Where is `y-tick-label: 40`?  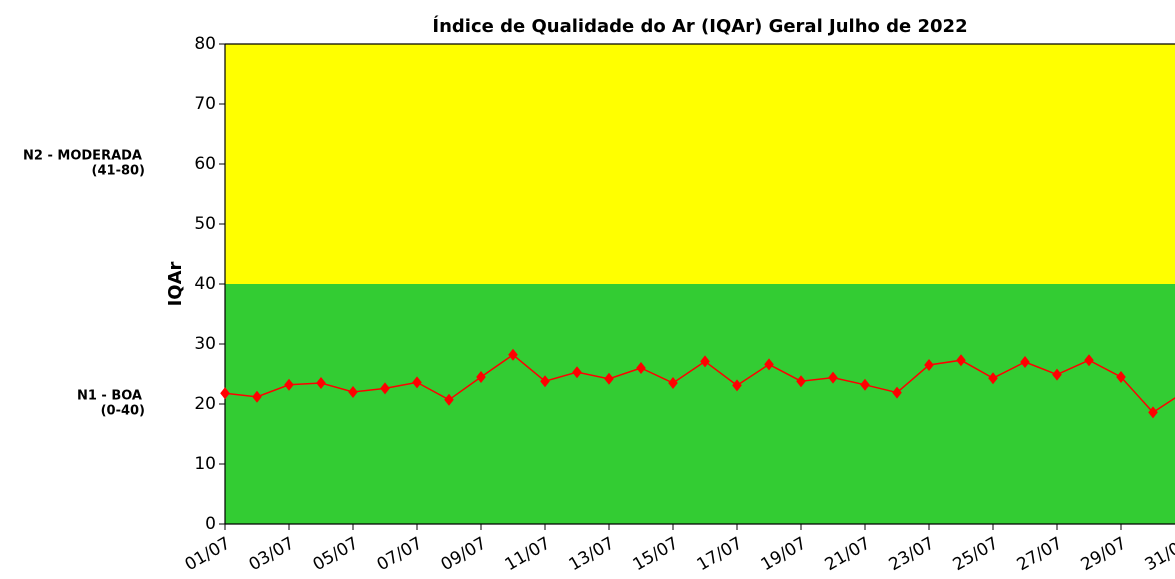 y-tick-label: 40 is located at coordinates (205, 284).